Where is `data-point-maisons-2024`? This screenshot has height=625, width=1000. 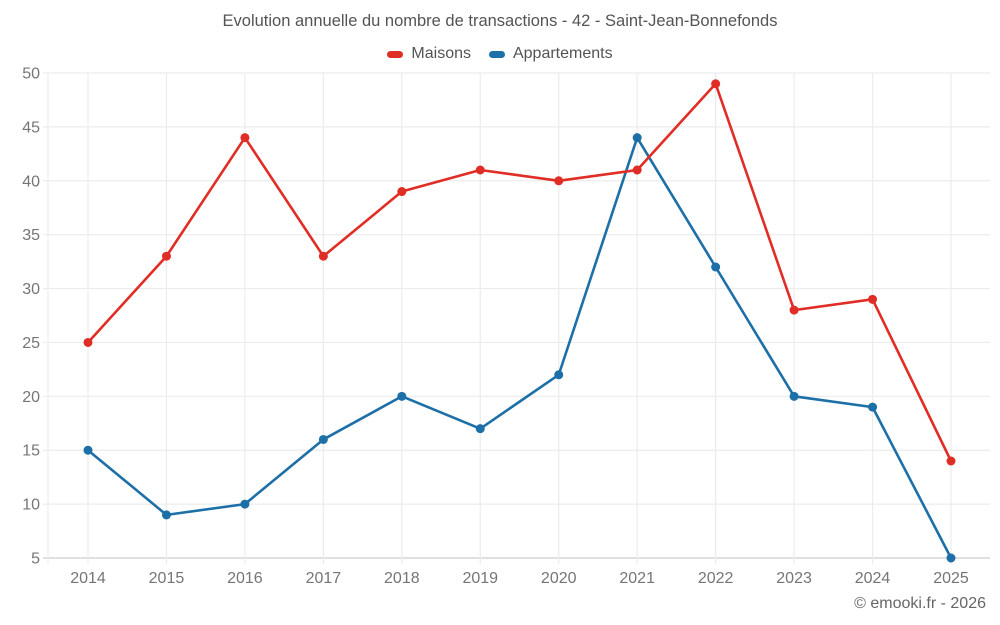
data-point-maisons-2024 is located at coordinates (873, 299).